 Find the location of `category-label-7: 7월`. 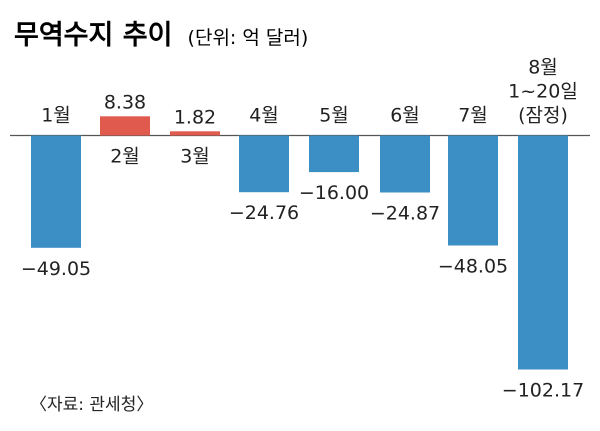

category-label-7: 7월 is located at coordinates (473, 116).